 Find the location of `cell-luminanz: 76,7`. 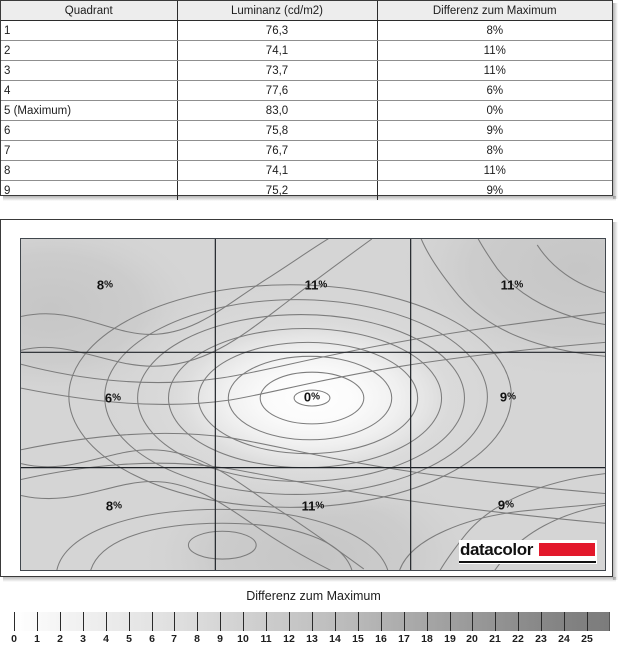

cell-luminanz: 76,7 is located at coordinates (277, 150).